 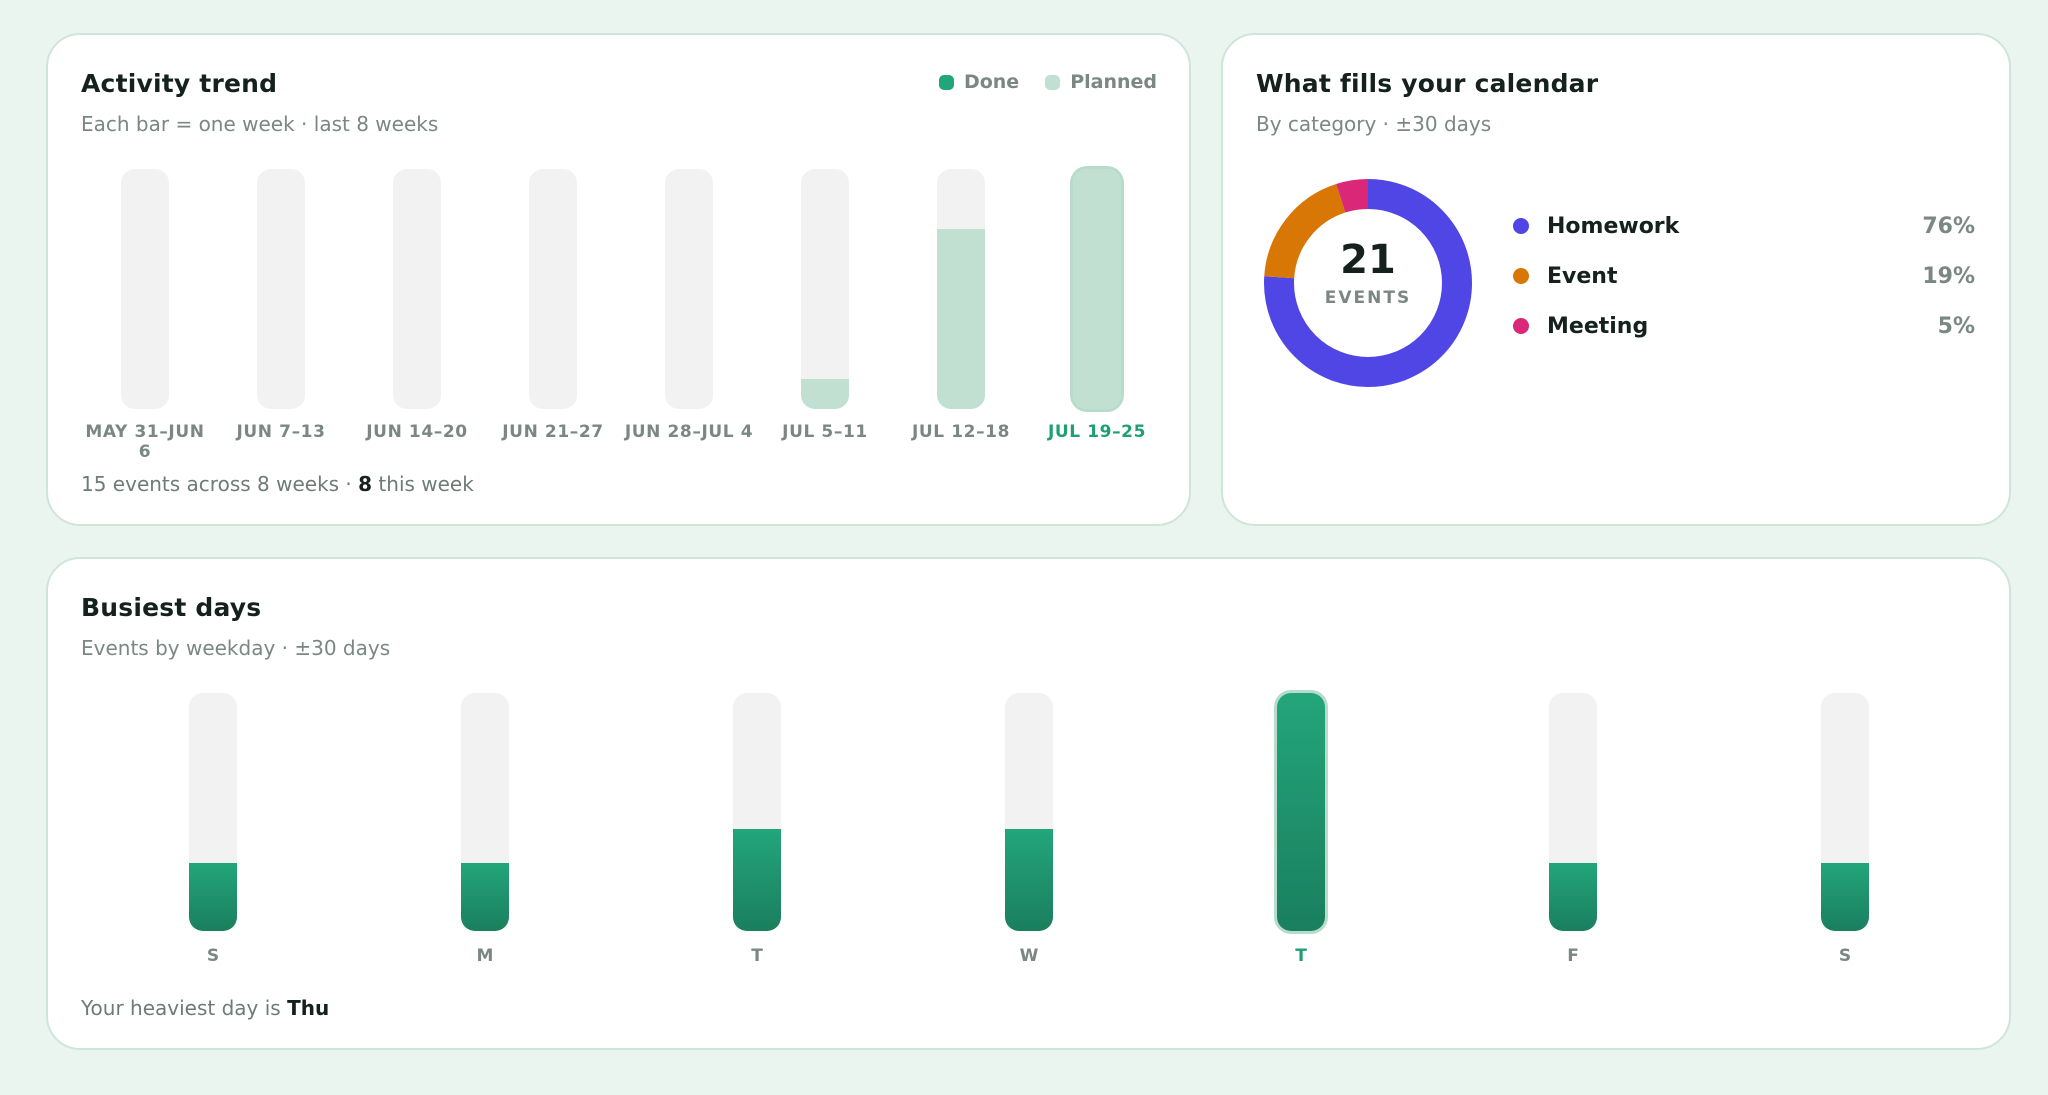 What do you see at coordinates (1521, 276) in the screenshot?
I see `category-dot-event` at bounding box center [1521, 276].